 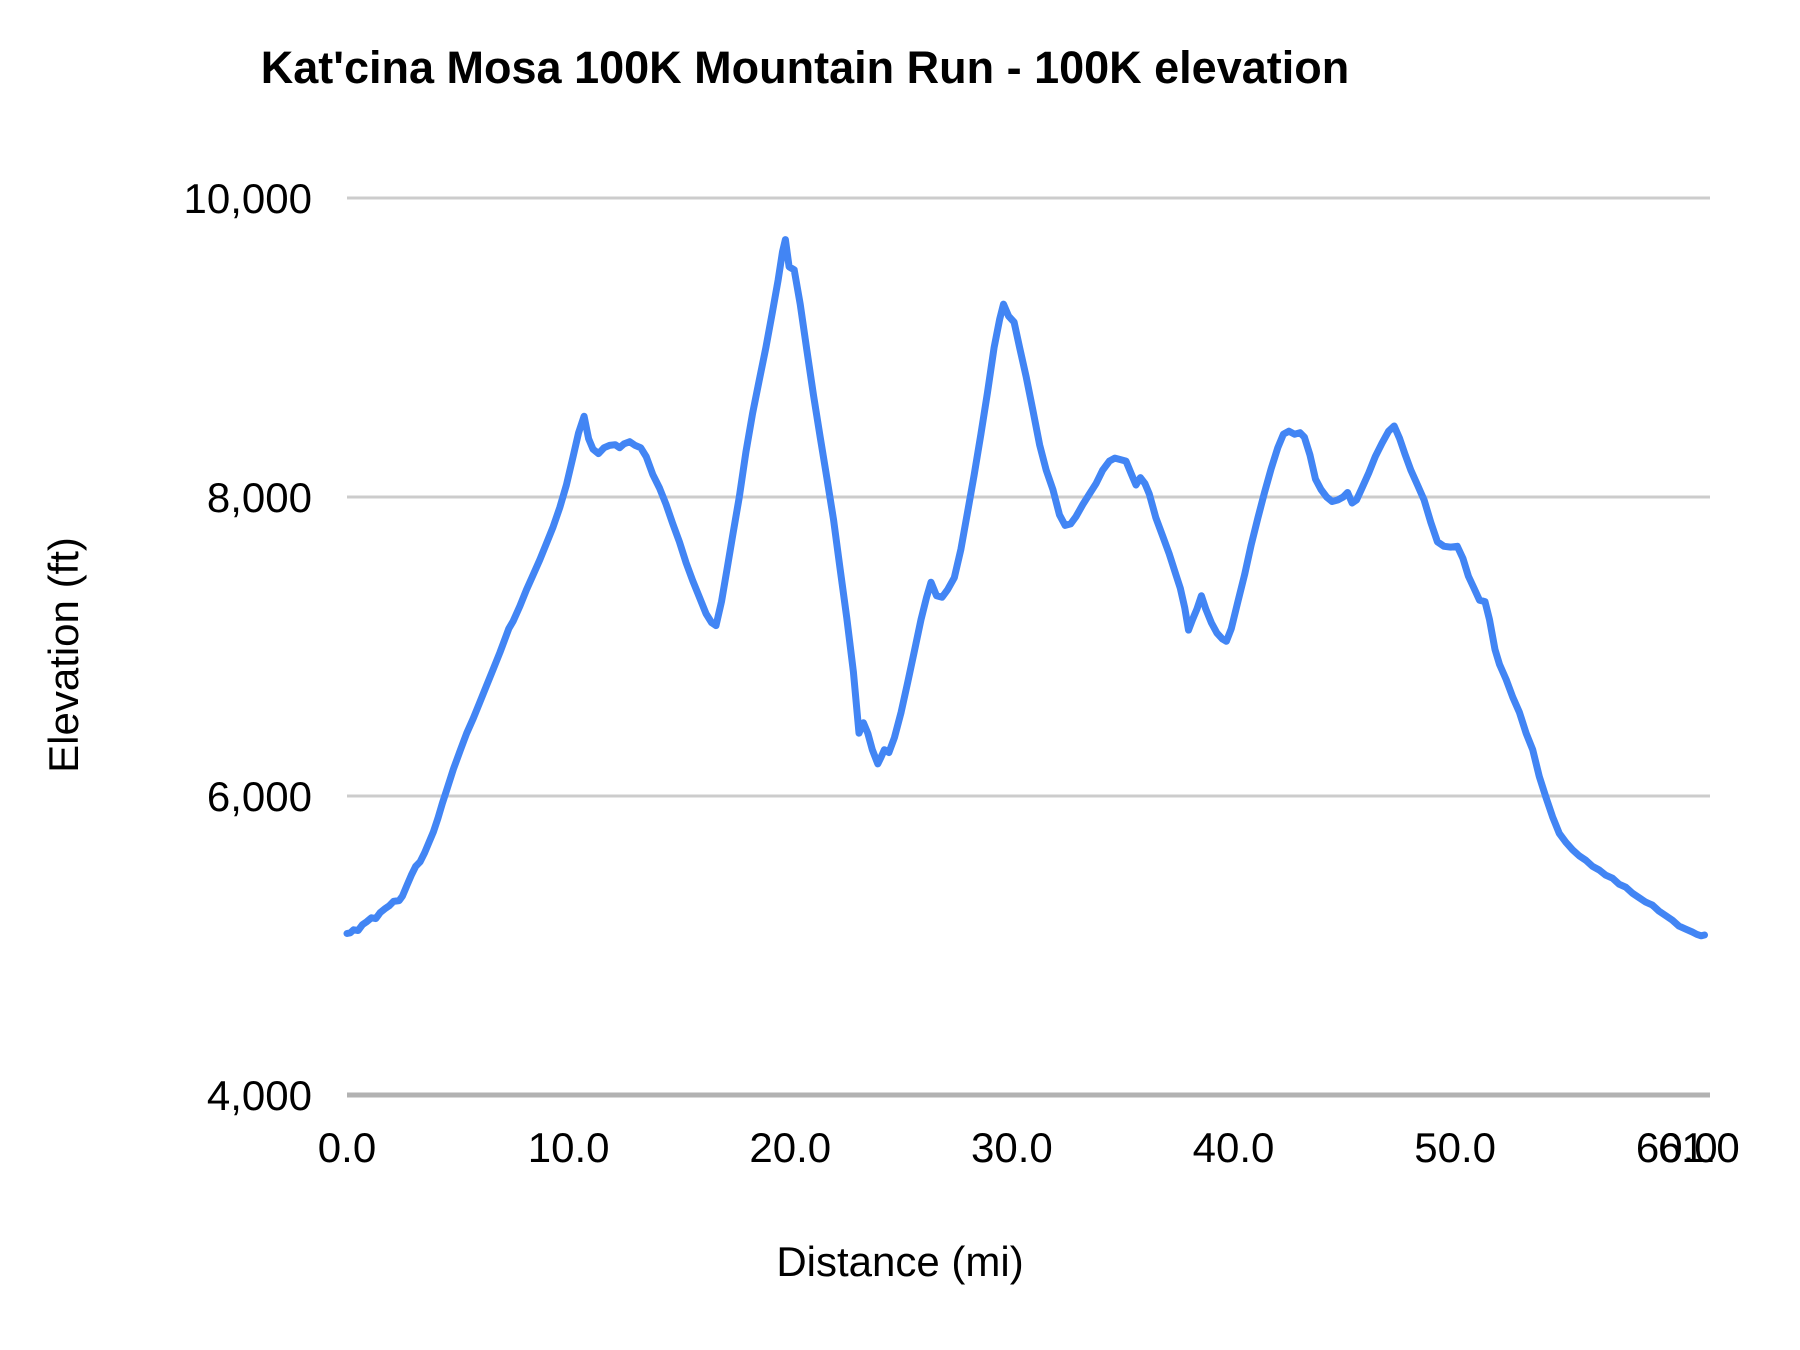 What do you see at coordinates (248, 198) in the screenshot?
I see `y-tick-label: 10,000` at bounding box center [248, 198].